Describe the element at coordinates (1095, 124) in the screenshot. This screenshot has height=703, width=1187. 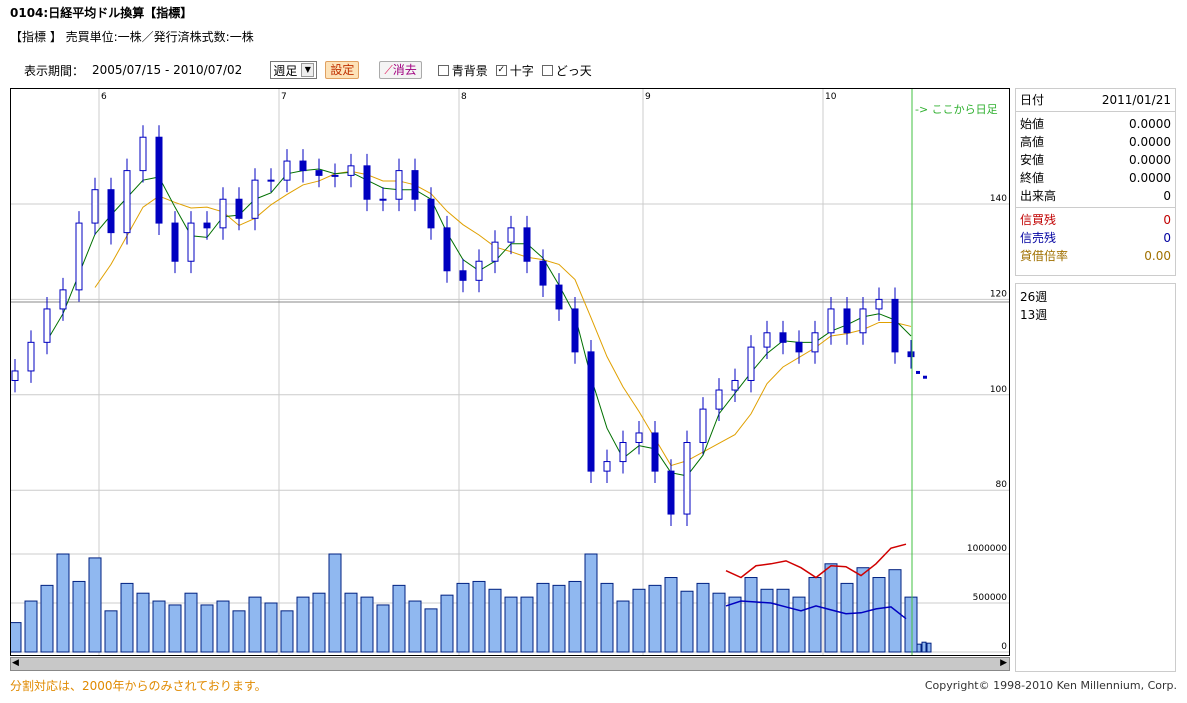
I see `info-row: 始値 0.0000` at that location.